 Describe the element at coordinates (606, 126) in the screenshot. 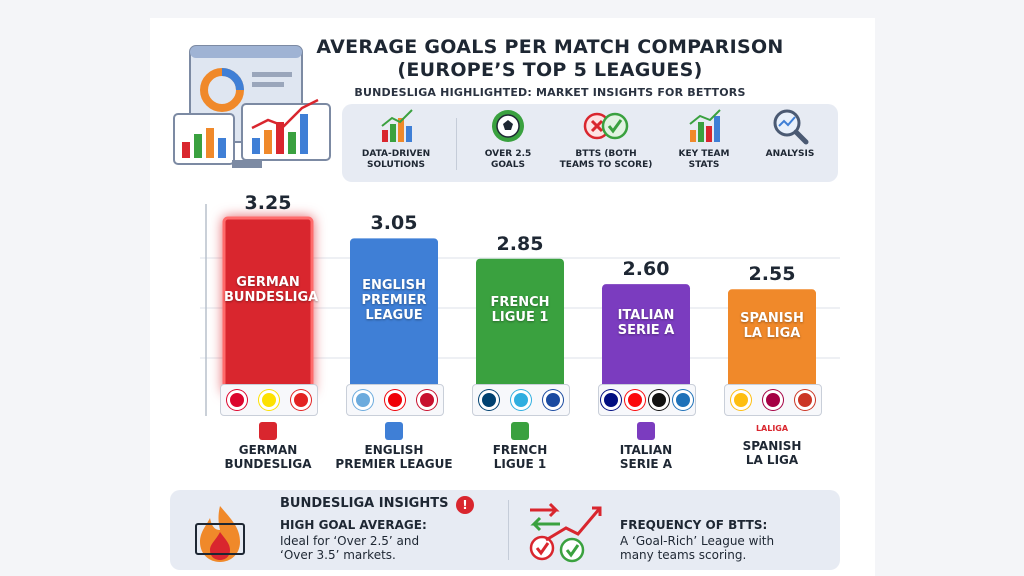

I see `btts-icon` at that location.